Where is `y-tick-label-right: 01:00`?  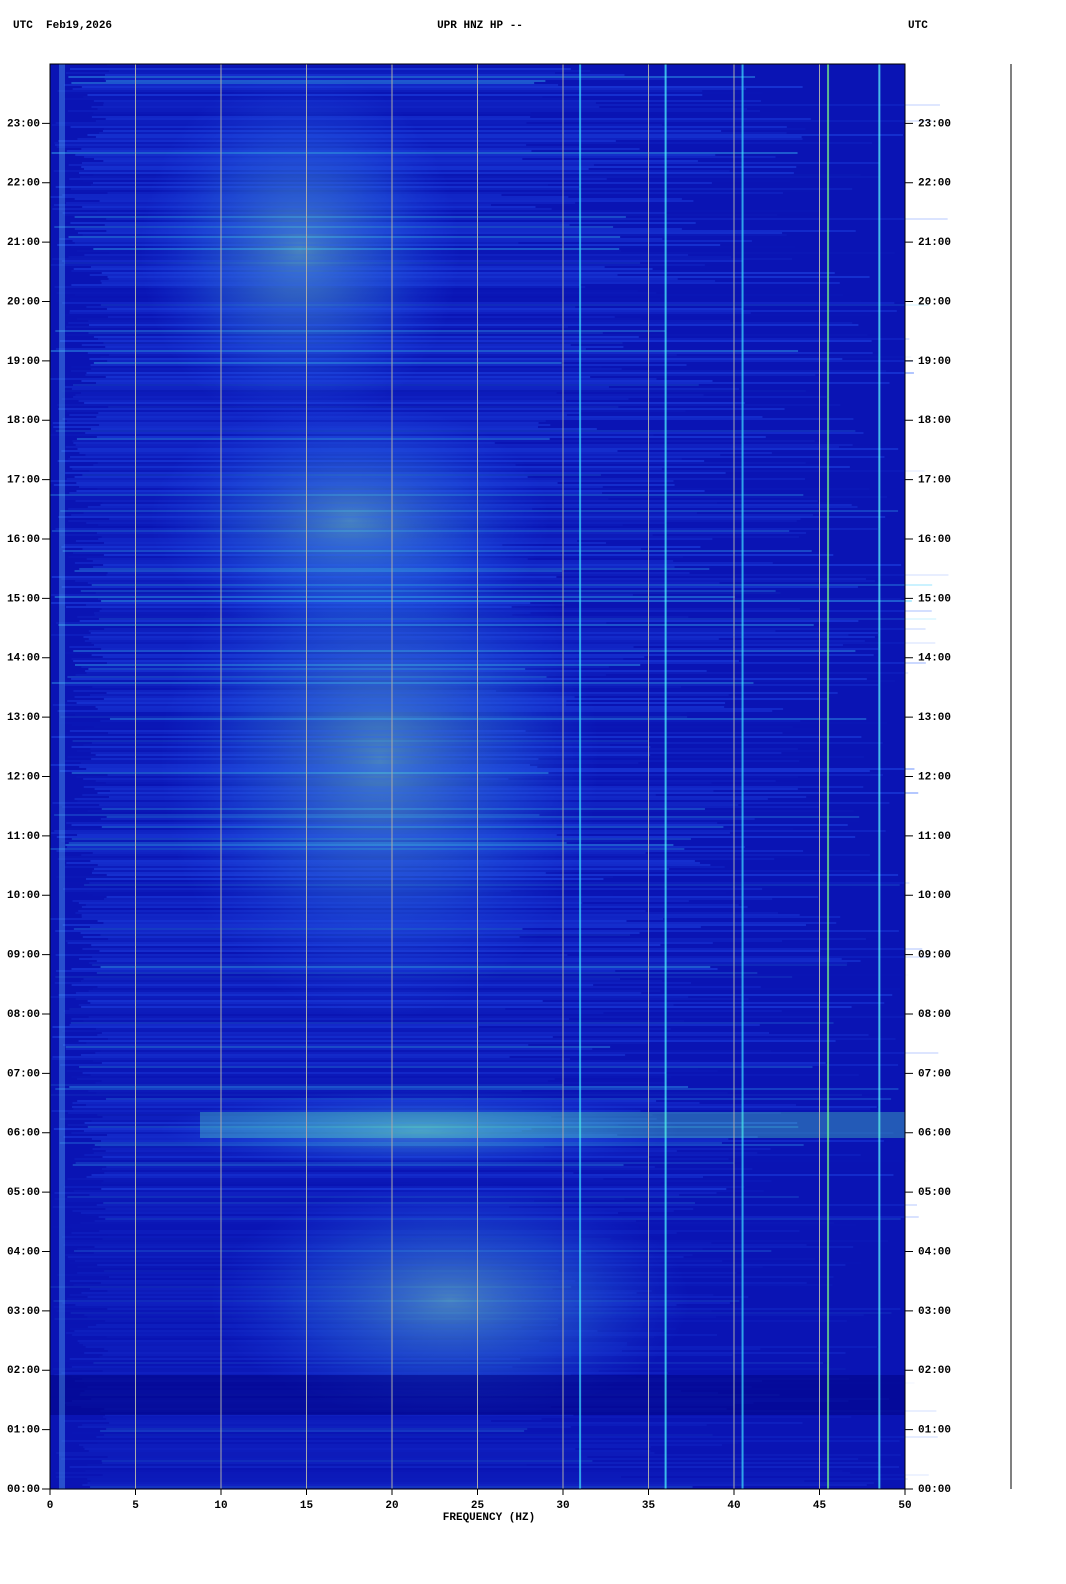 y-tick-label-right: 01:00 is located at coordinates (934, 1431).